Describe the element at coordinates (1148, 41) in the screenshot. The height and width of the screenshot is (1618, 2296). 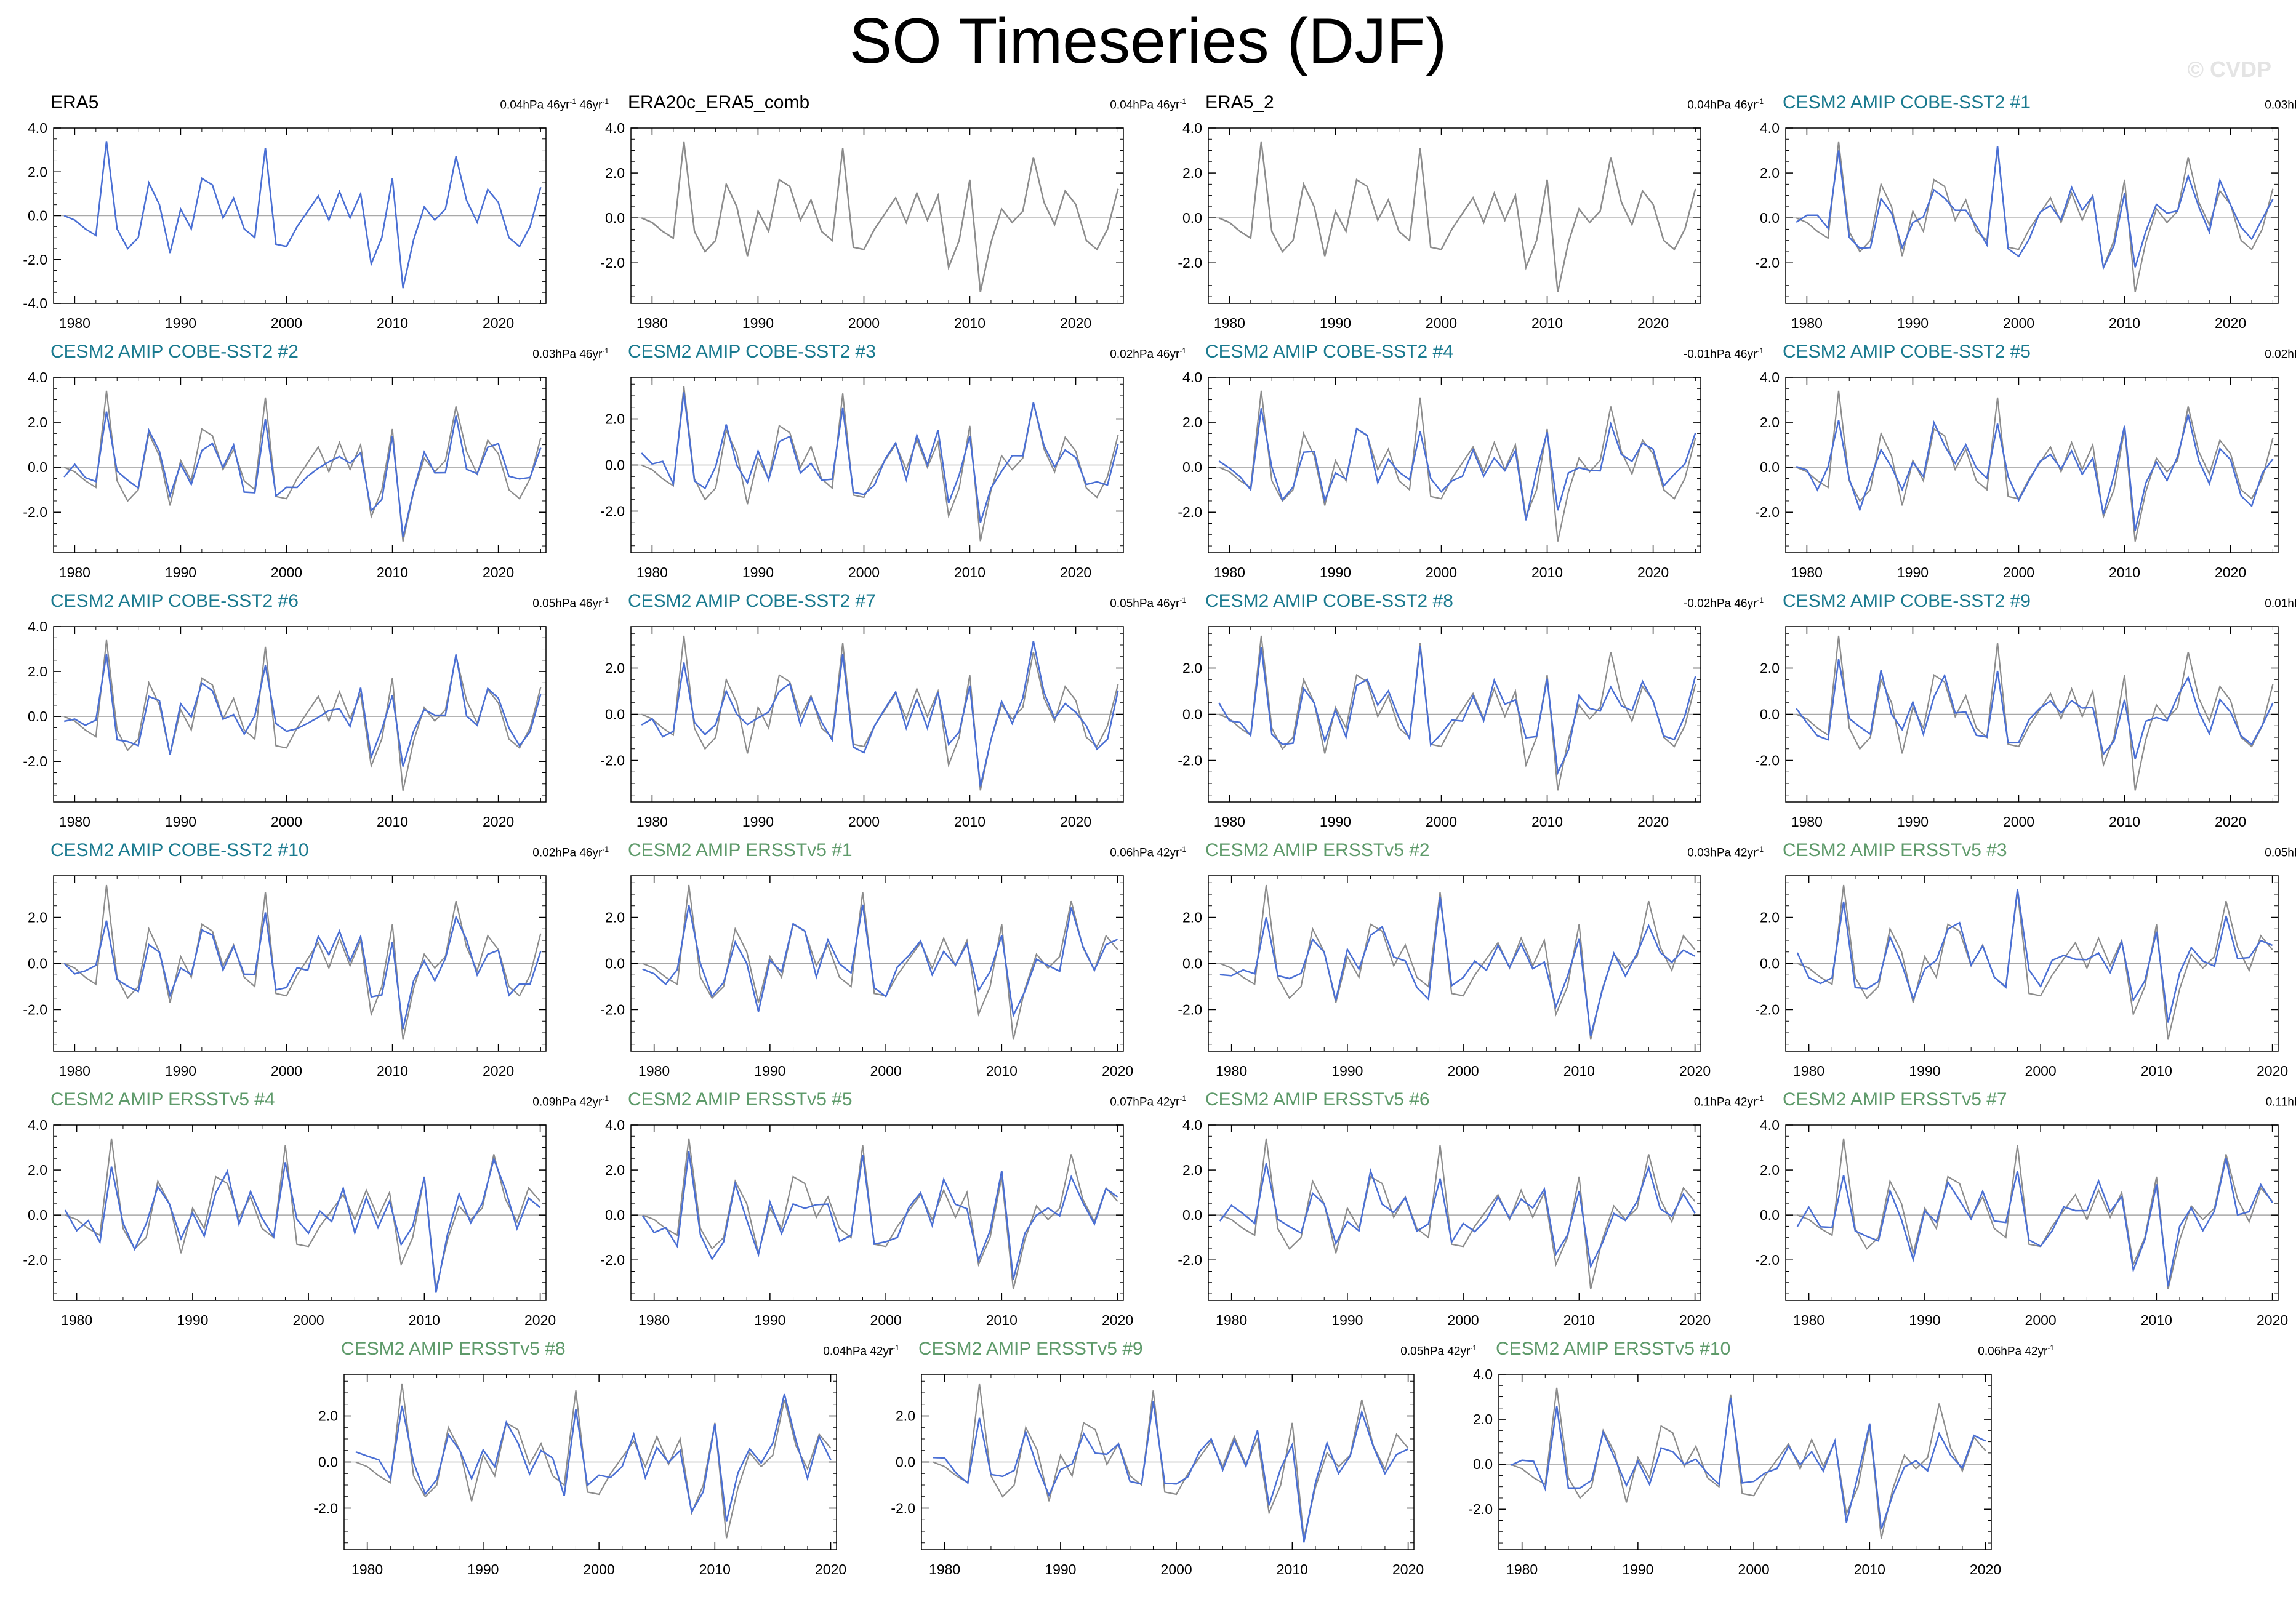
I see `main-title: SO Timeseries (DJF)` at that location.